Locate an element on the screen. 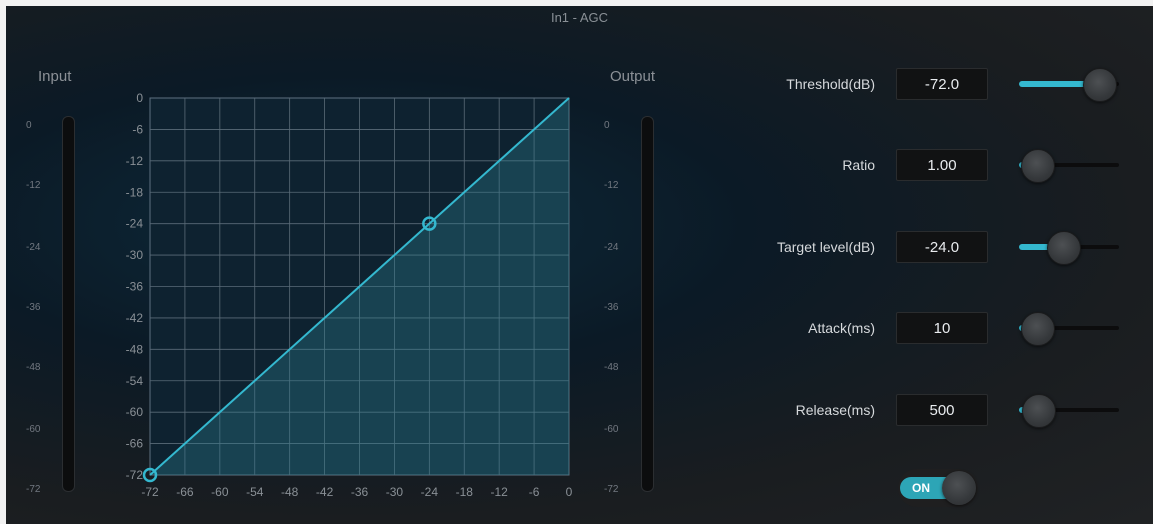  x-axis-tick-label: -6 is located at coordinates (534, 492).